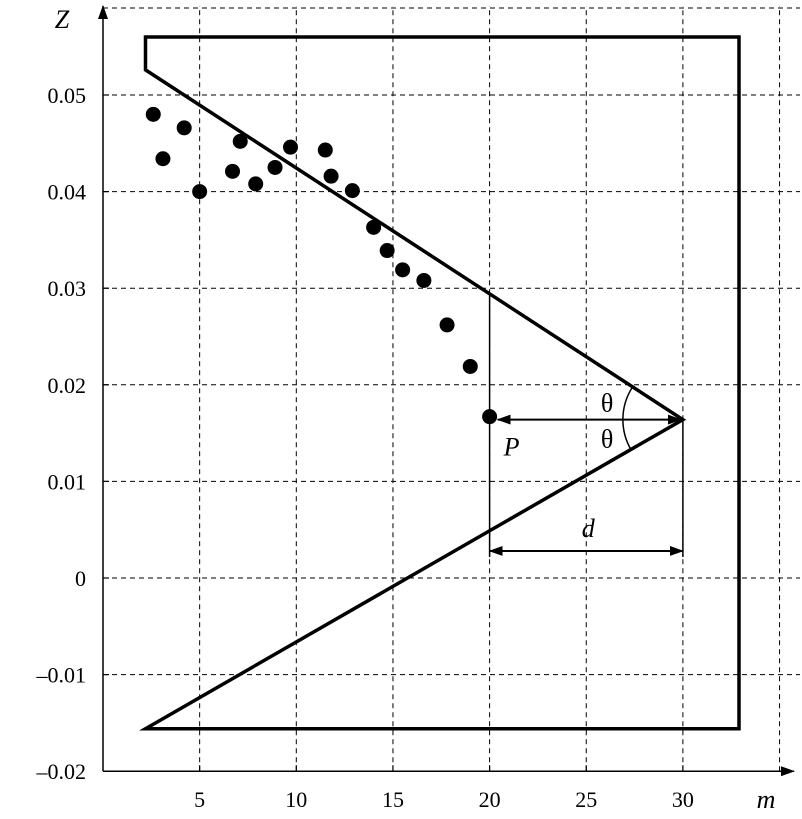  Describe the element at coordinates (61, 771) in the screenshot. I see `y-tick-label: –0.02` at that location.